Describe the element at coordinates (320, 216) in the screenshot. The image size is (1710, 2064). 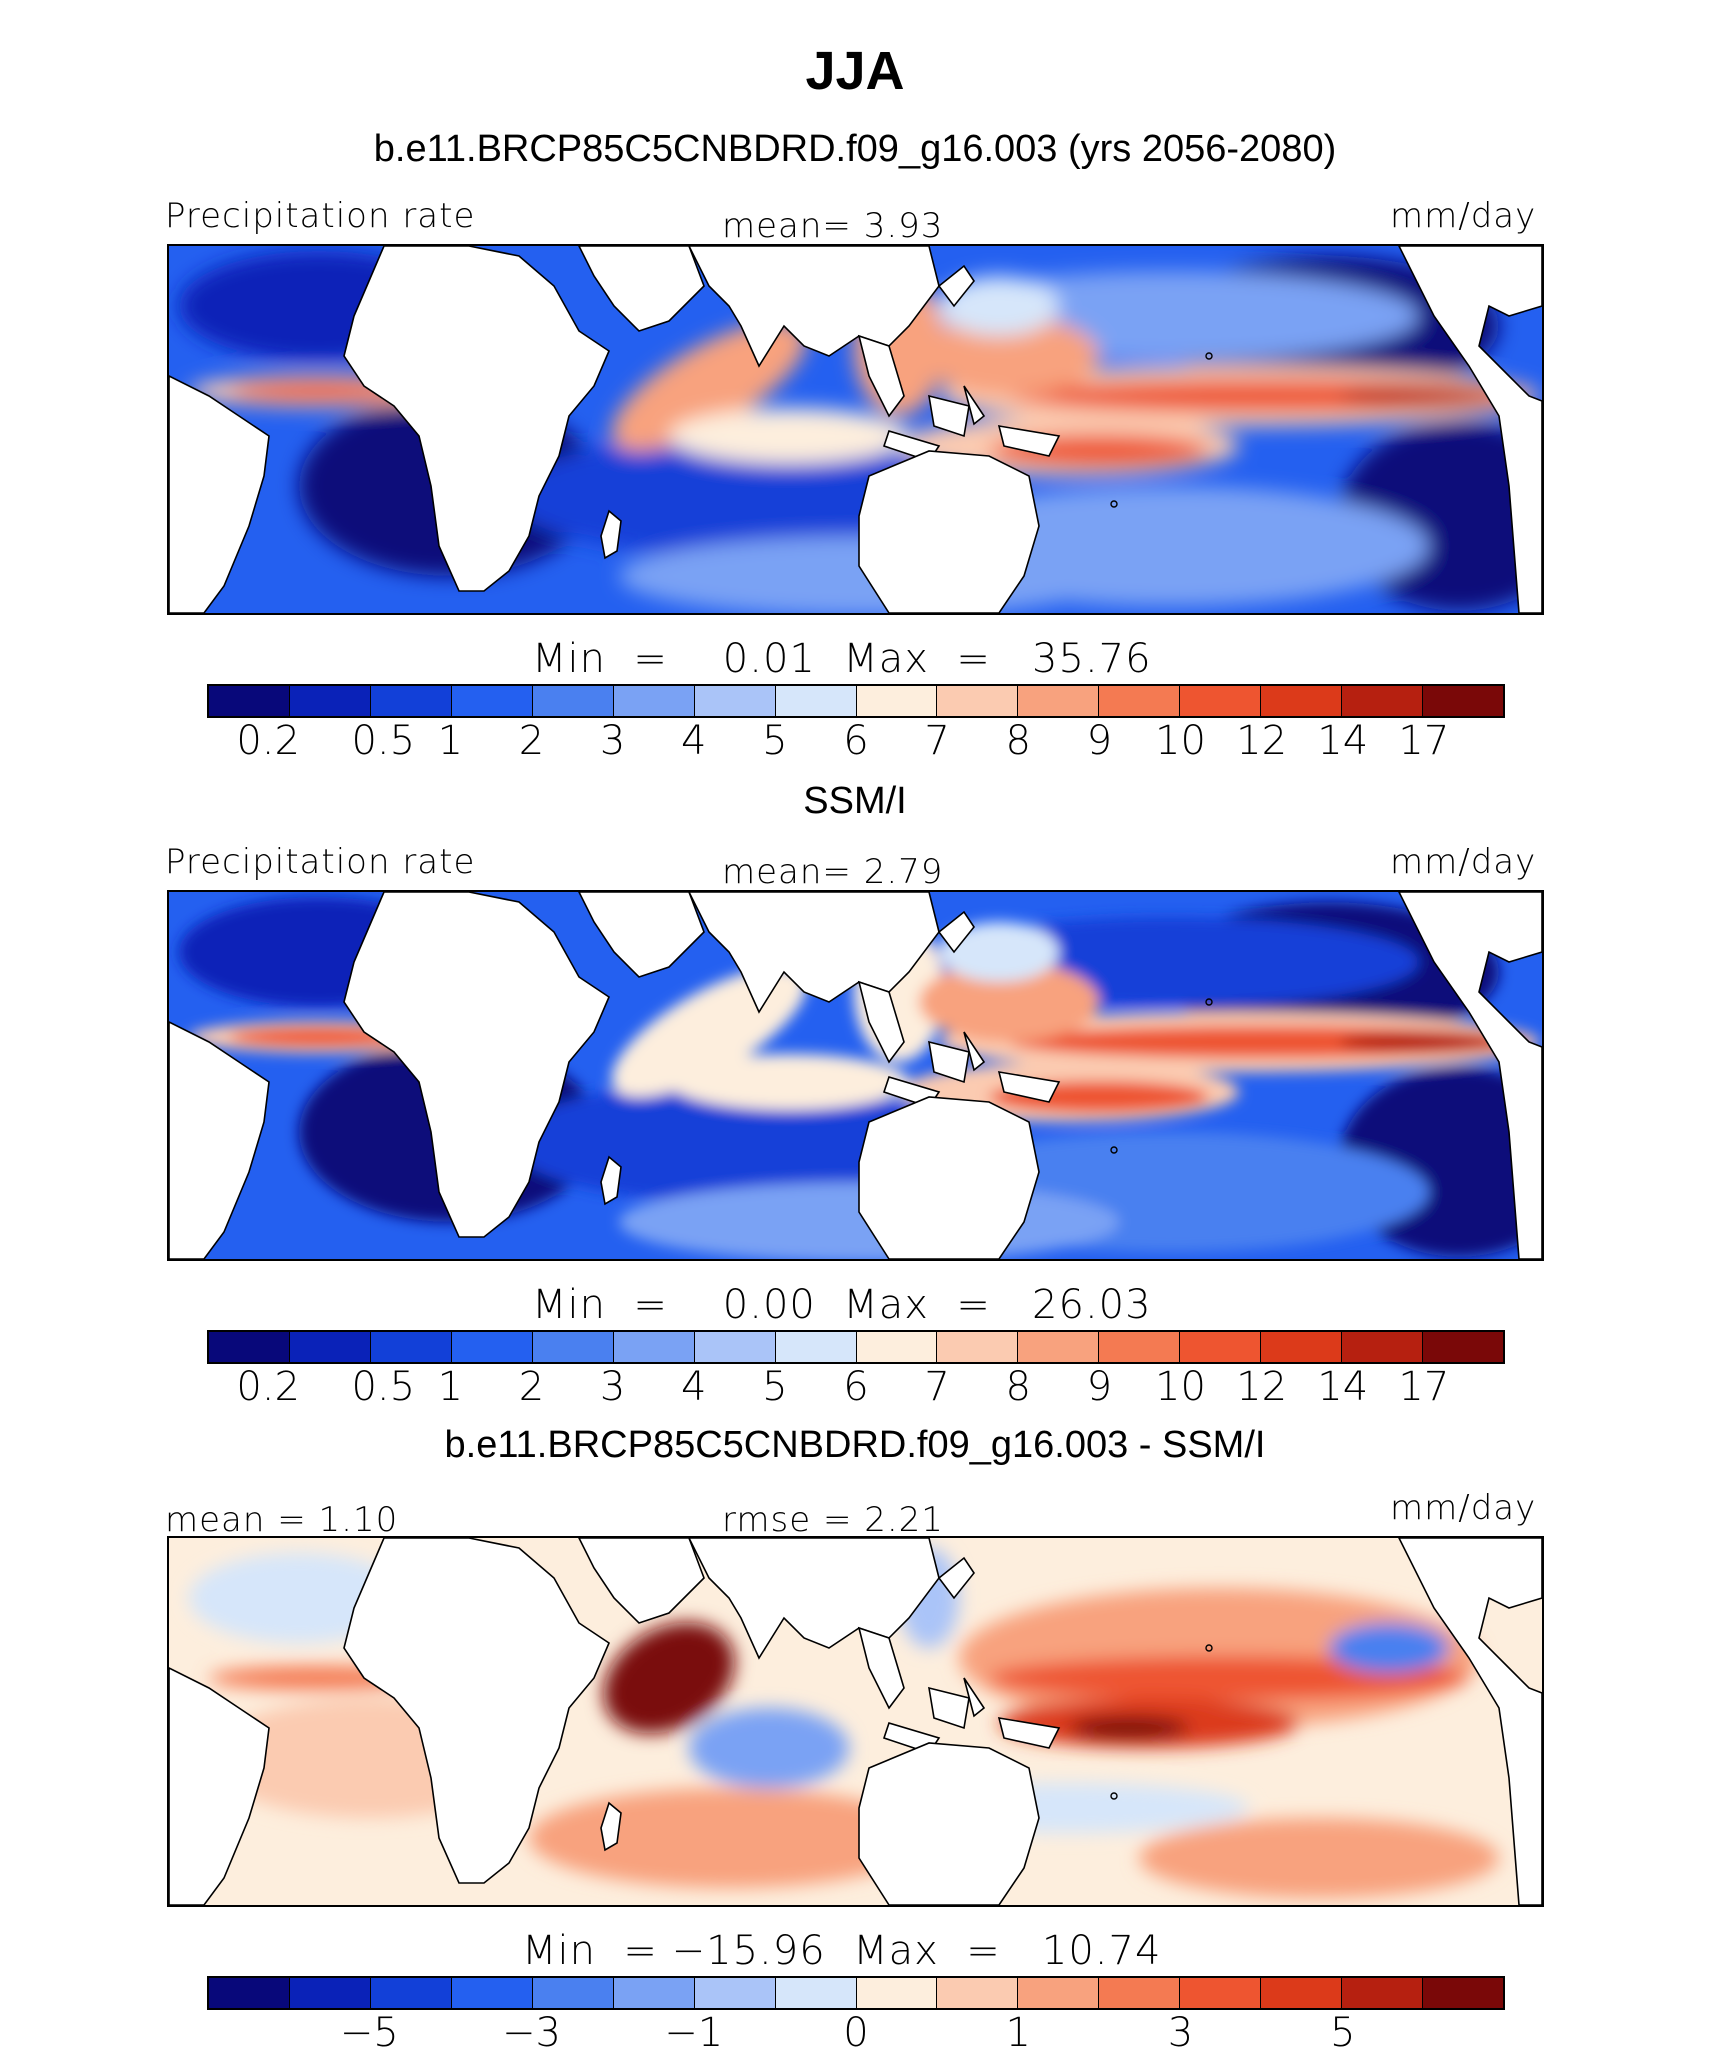
I see `panel1-variable-label: Precipitation rate` at that location.